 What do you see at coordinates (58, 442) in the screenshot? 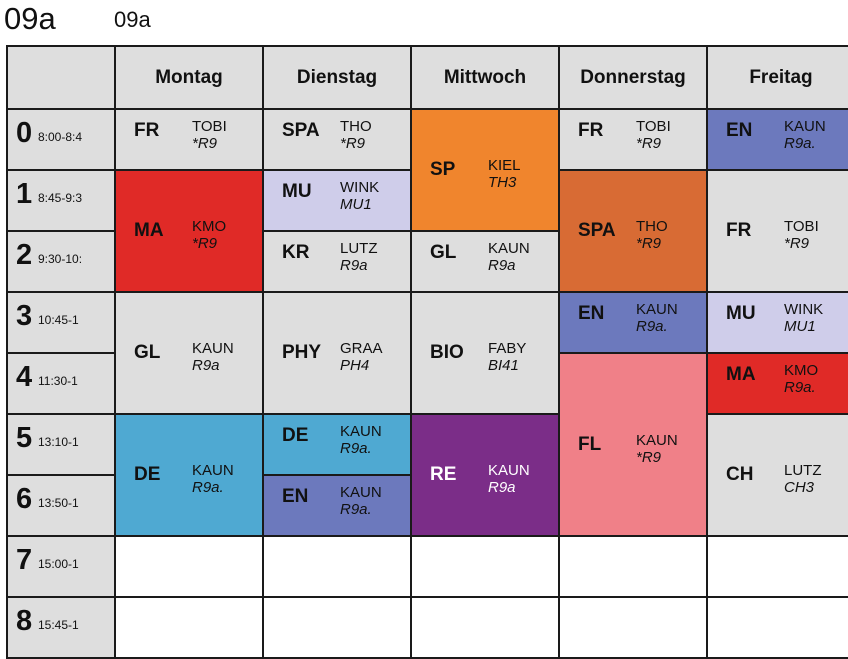
I see `period-time: 13:10-1` at bounding box center [58, 442].